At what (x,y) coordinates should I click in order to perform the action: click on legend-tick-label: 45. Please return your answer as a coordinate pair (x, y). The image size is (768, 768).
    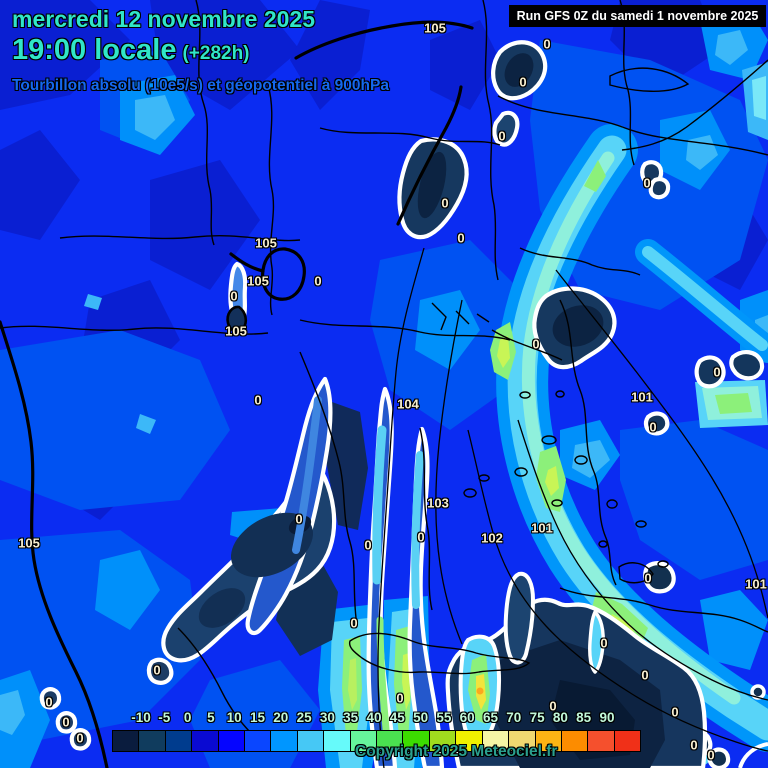
    Looking at the image, I should click on (397, 717).